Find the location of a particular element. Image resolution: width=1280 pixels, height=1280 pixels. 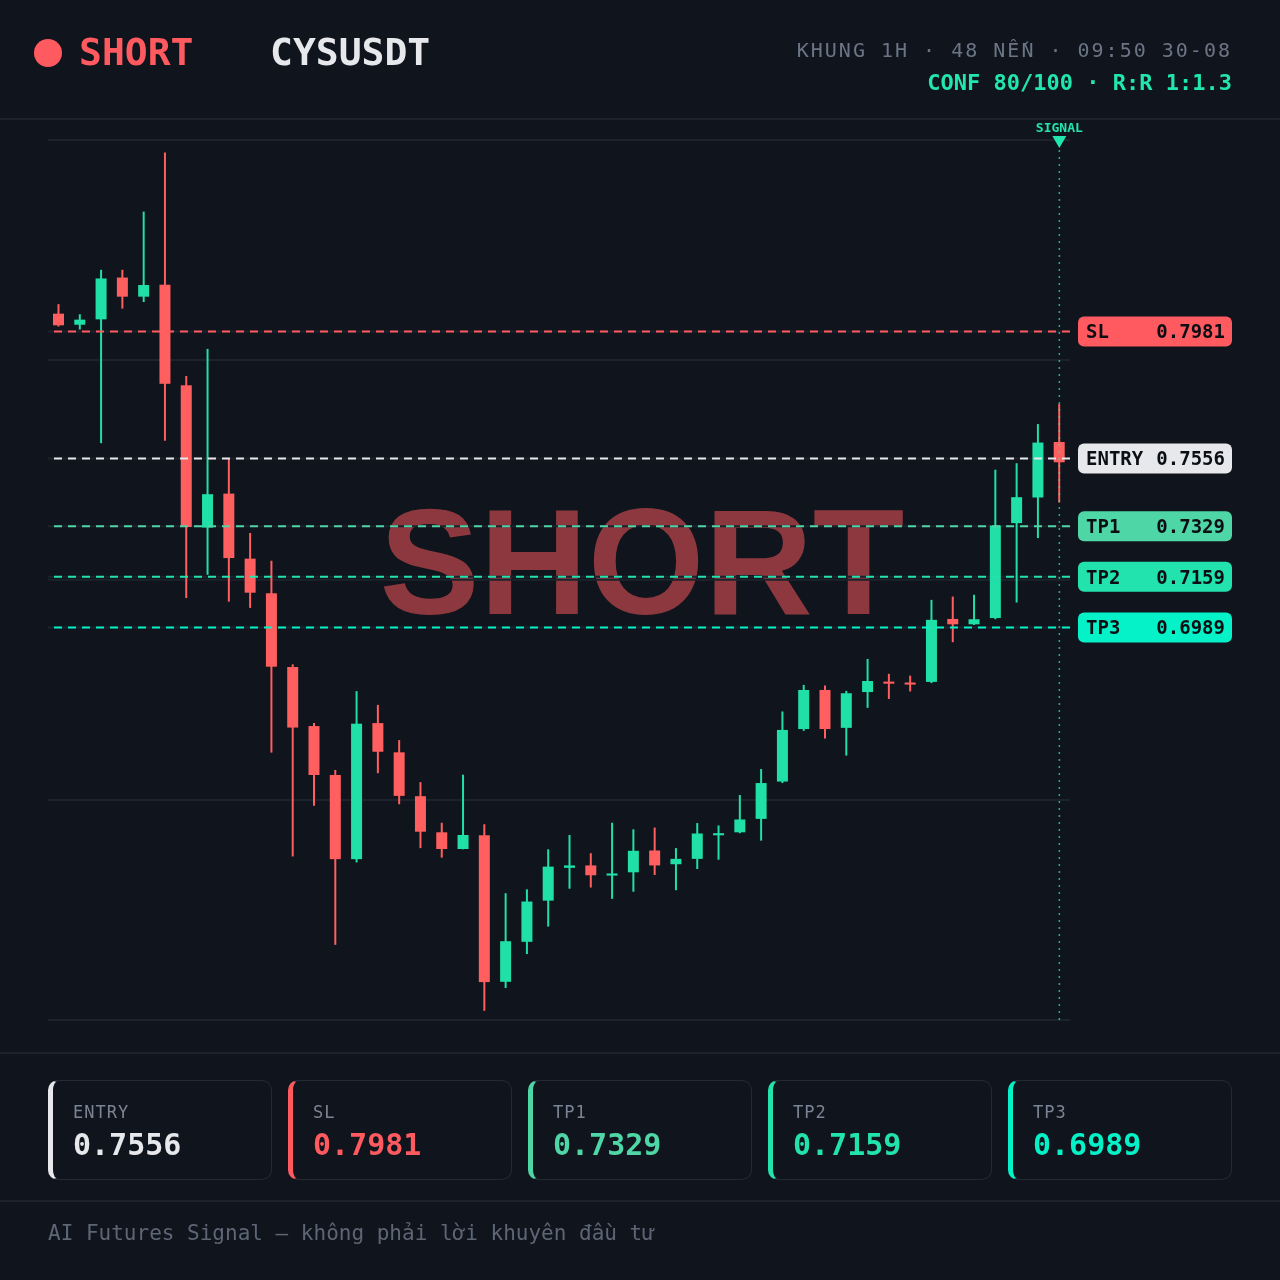

category-label: ENTRY is located at coordinates (101, 1112).